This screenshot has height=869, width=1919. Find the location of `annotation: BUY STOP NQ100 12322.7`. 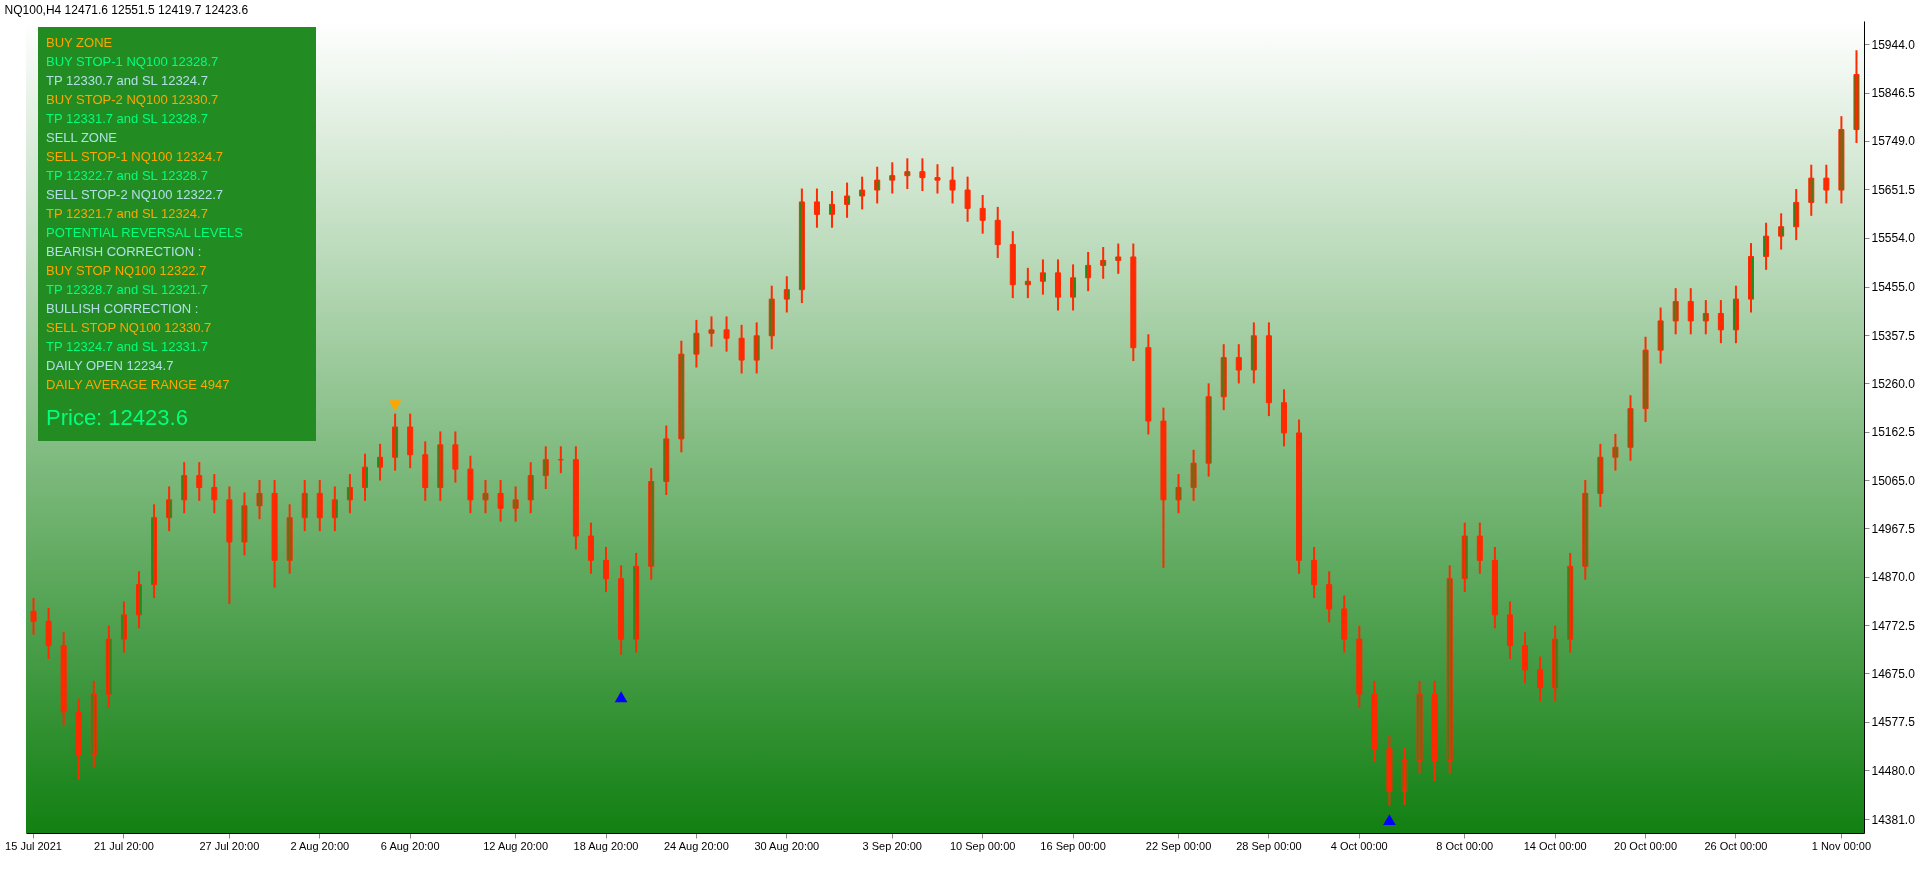

annotation: BUY STOP NQ100 12322.7 is located at coordinates (126, 270).